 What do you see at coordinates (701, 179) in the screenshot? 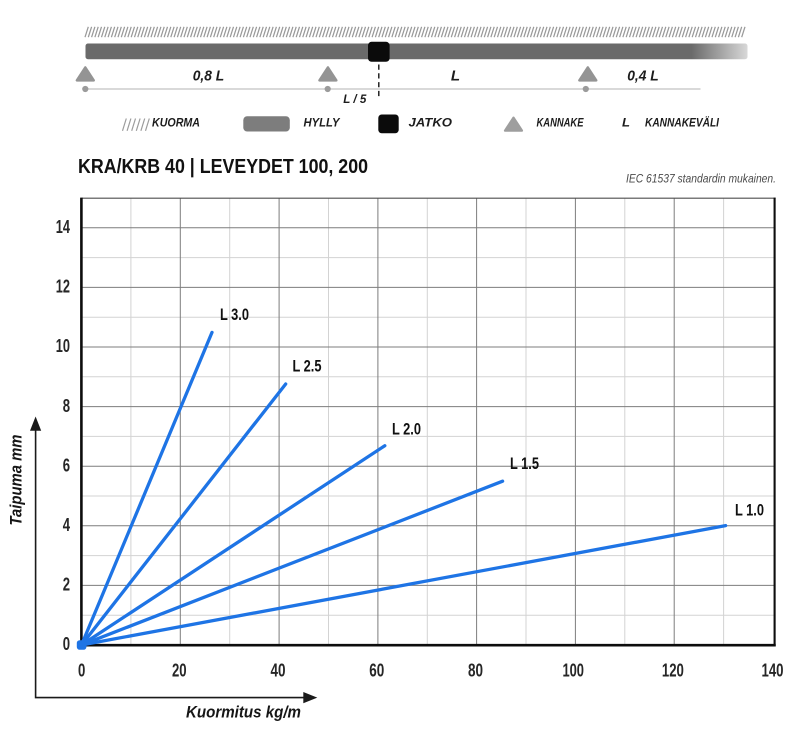
I see `svg-text: IEC 61537 standardin mukainen.` at bounding box center [701, 179].